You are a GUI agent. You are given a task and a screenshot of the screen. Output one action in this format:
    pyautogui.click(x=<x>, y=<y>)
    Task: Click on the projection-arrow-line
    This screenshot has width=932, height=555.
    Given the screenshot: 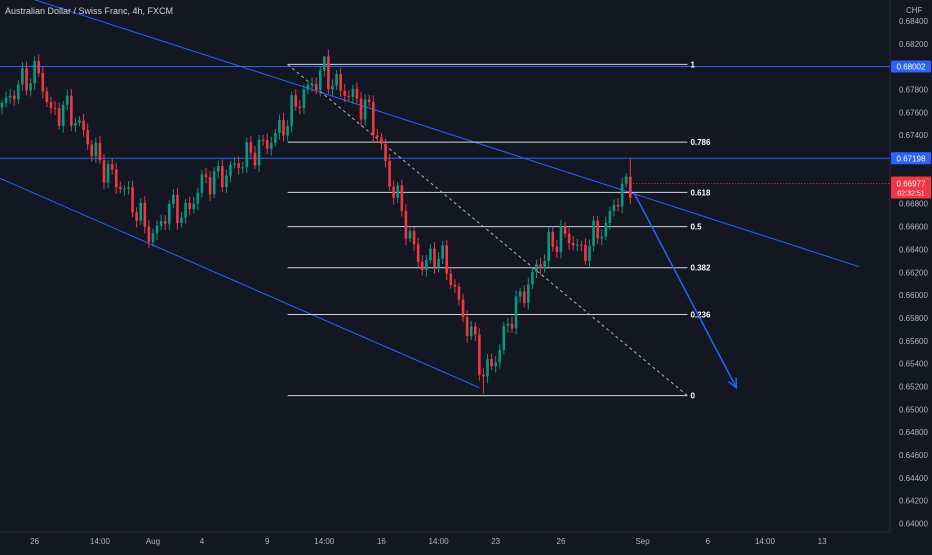 What is the action you would take?
    pyautogui.click(x=685, y=290)
    